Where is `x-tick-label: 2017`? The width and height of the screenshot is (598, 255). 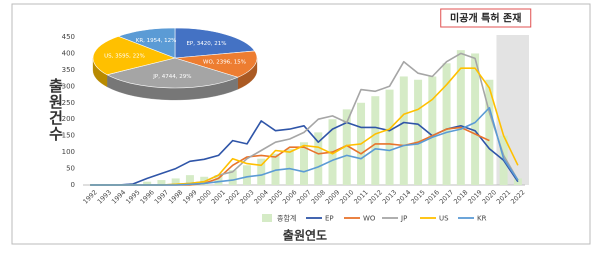
x-tick-label: 2017 is located at coordinates (446, 196).